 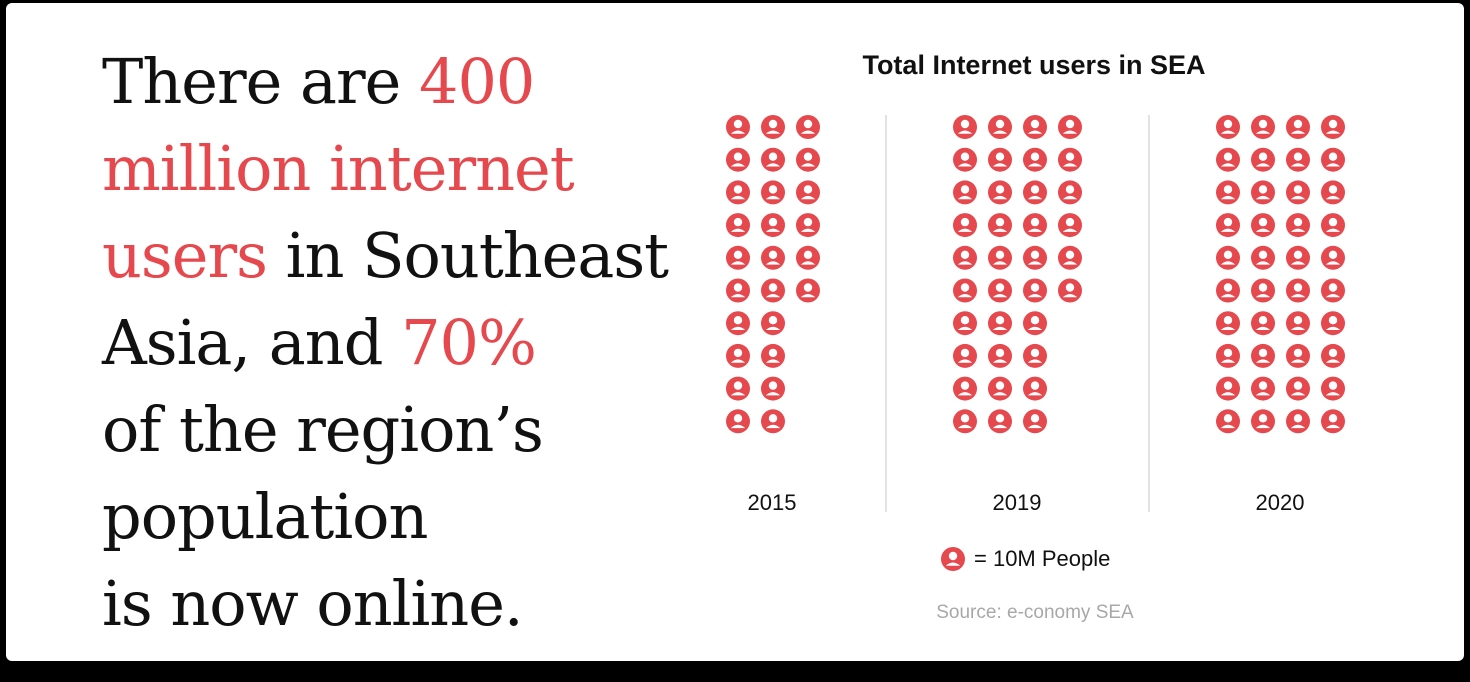 I want to click on legend: = 10M People, so click(x=1025, y=559).